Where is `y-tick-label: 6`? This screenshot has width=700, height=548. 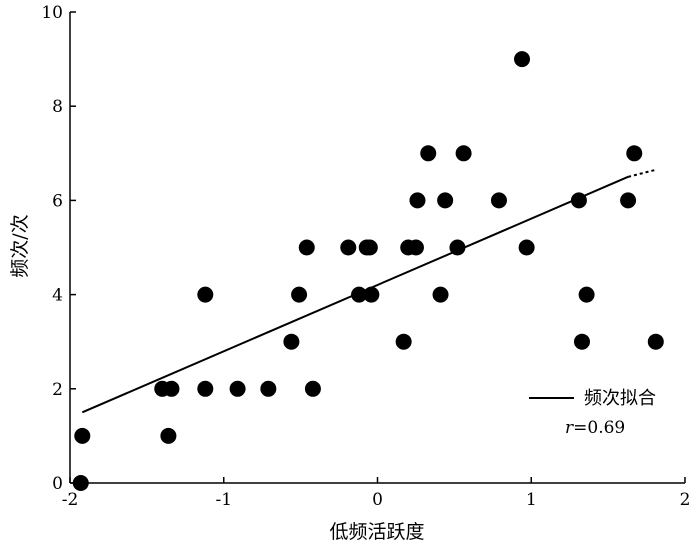 y-tick-label: 6 is located at coordinates (57, 201).